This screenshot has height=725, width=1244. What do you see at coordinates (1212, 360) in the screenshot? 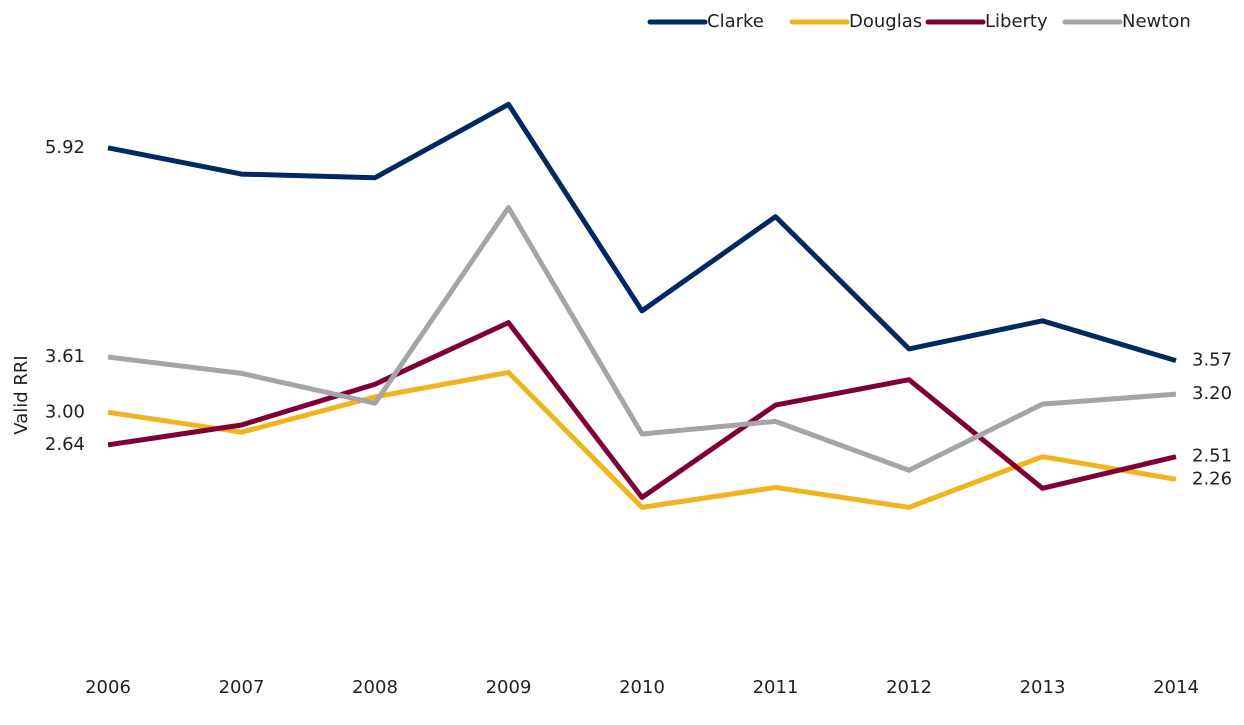
I see `data-label: 3.57` at bounding box center [1212, 360].